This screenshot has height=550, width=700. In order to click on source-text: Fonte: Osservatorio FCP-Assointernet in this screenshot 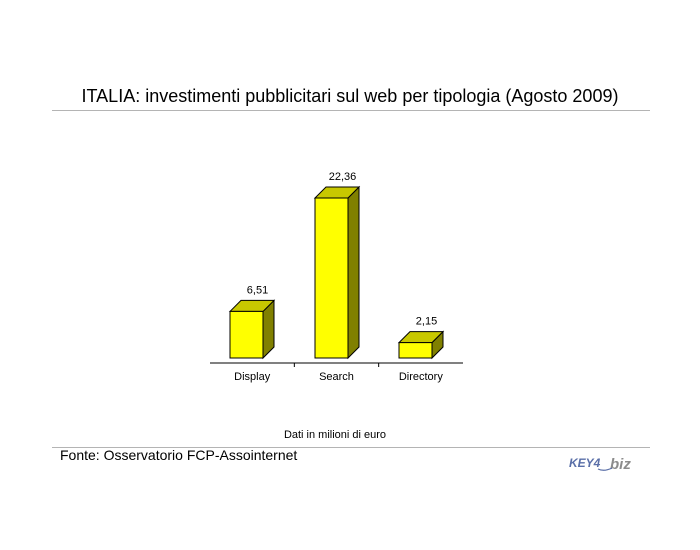, I will do `click(179, 455)`.